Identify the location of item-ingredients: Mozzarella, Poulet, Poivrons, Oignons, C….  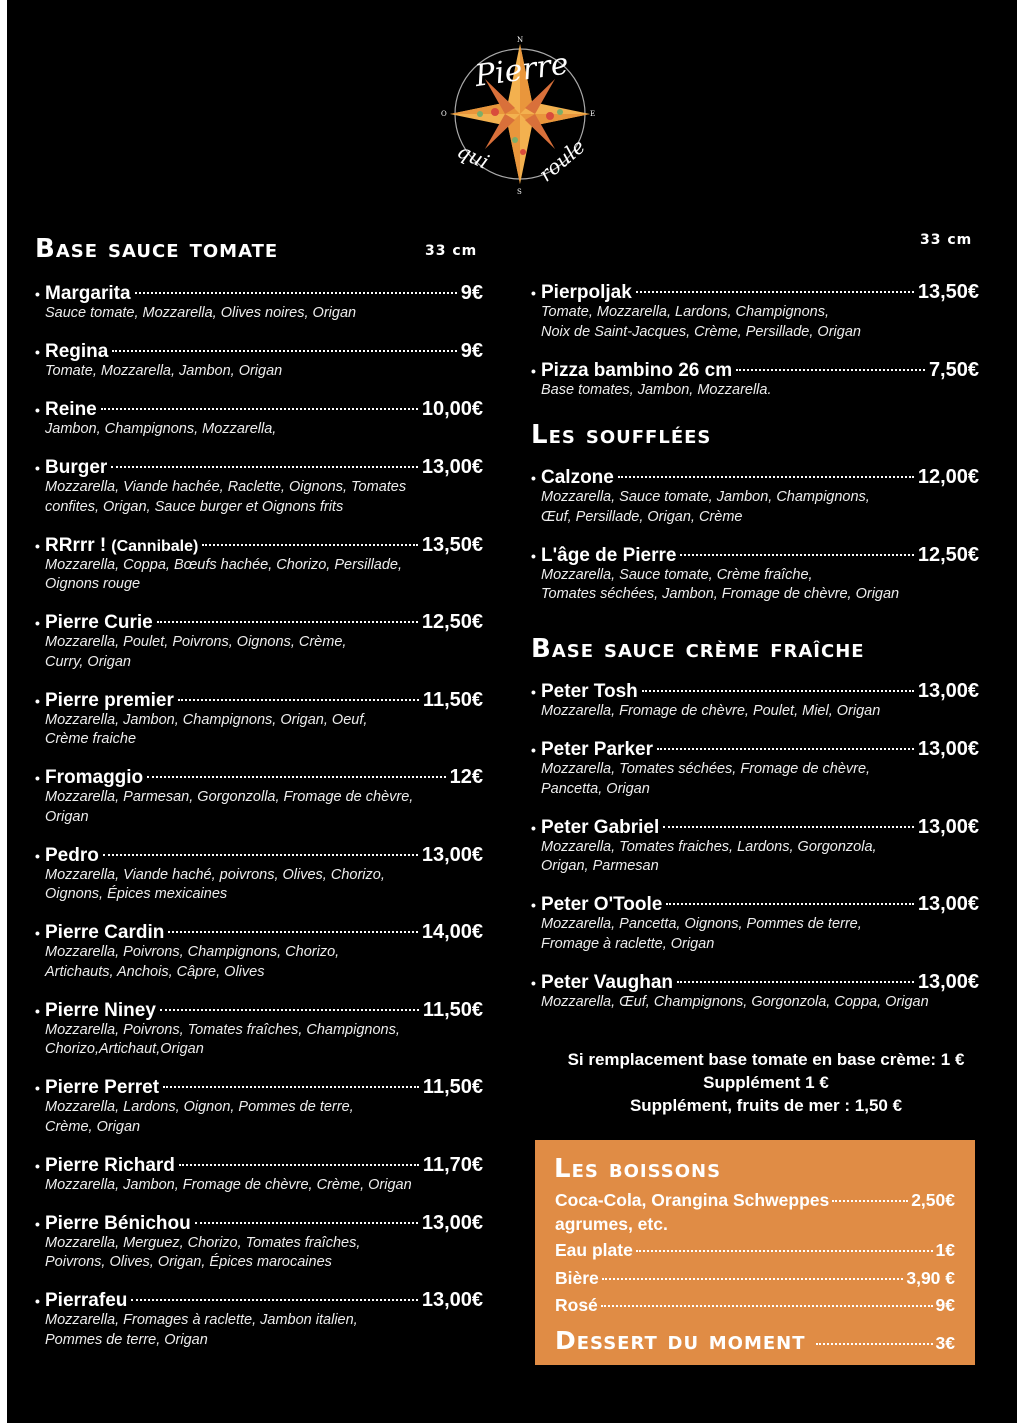
(259, 652).